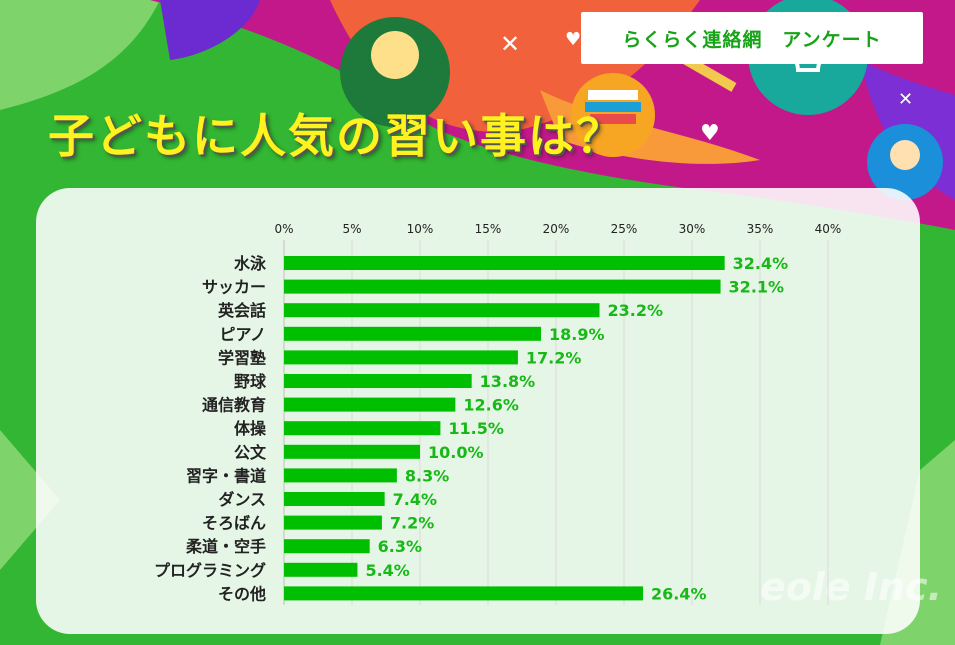  What do you see at coordinates (242, 499) in the screenshot?
I see `category-label: ダンス` at bounding box center [242, 499].